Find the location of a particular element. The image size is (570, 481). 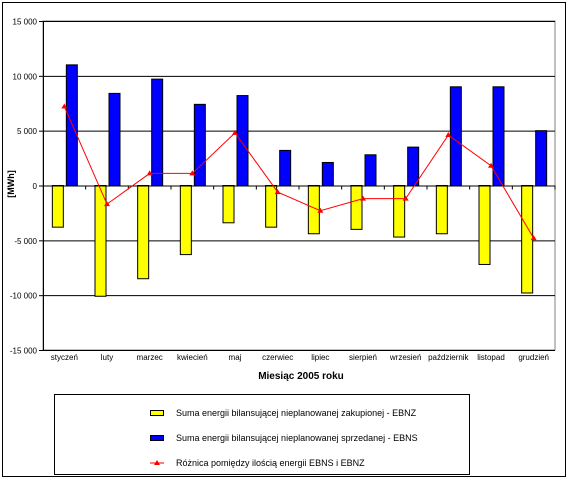

x-tick-label: czerwiec is located at coordinates (277, 357).